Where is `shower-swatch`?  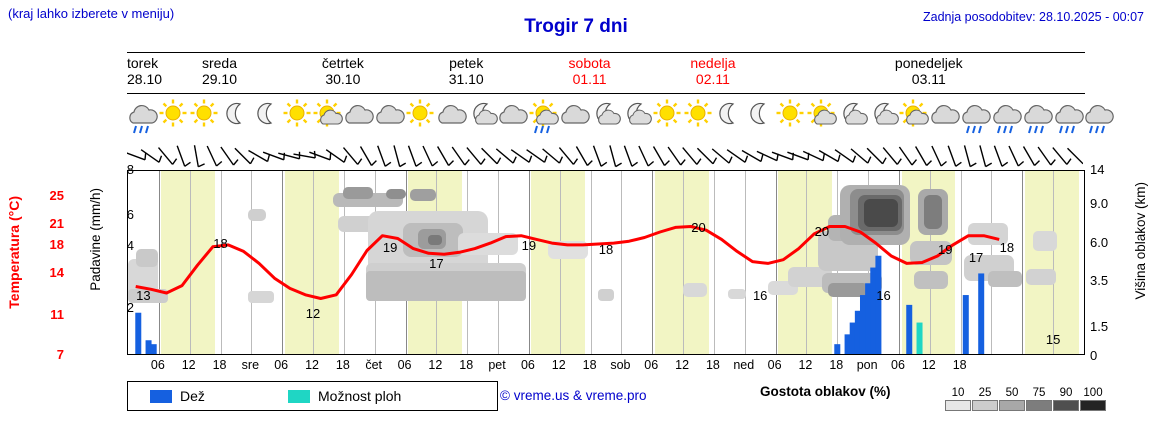 shower-swatch is located at coordinates (299, 396).